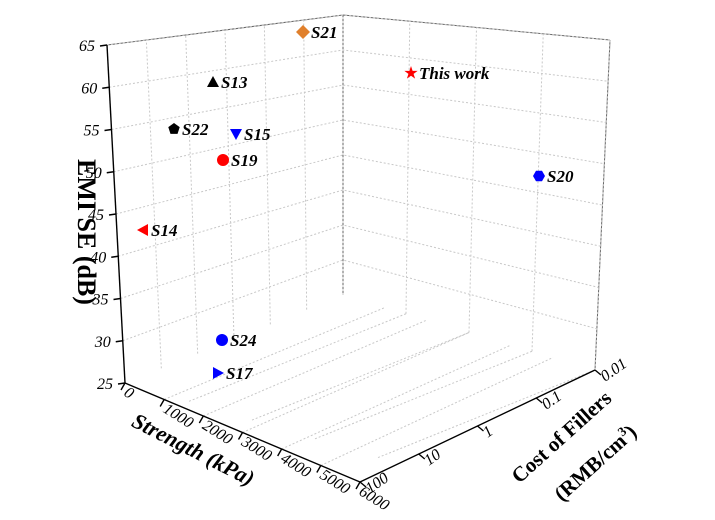  Describe the element at coordinates (96, 215) in the screenshot. I see `z-tick-label: 45` at that location.